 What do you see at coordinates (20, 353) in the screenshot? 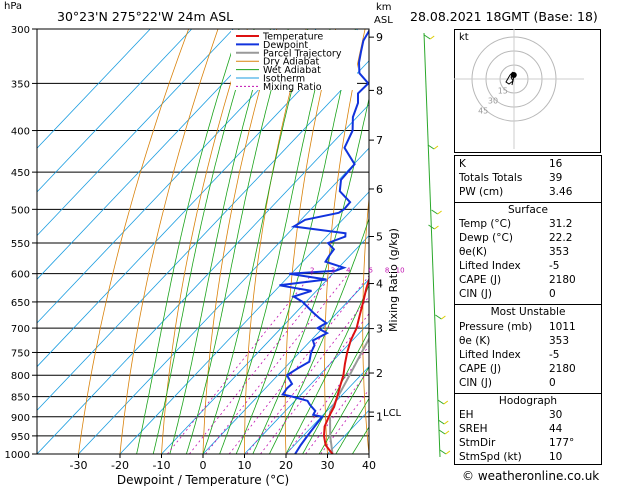
I see `pressure-tick-label: 750` at bounding box center [20, 353].